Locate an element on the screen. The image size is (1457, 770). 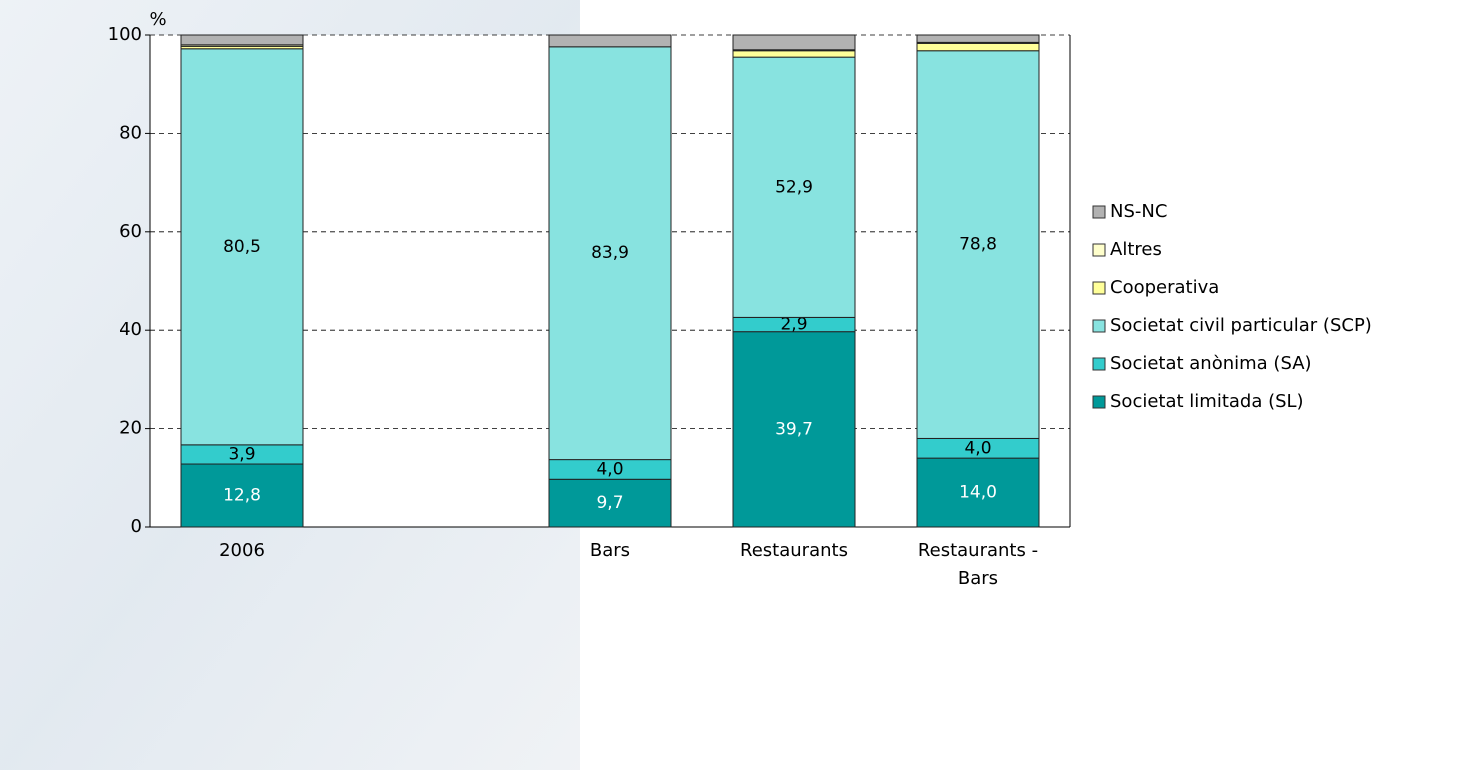
y-tick-label: 100 is located at coordinates (125, 34).